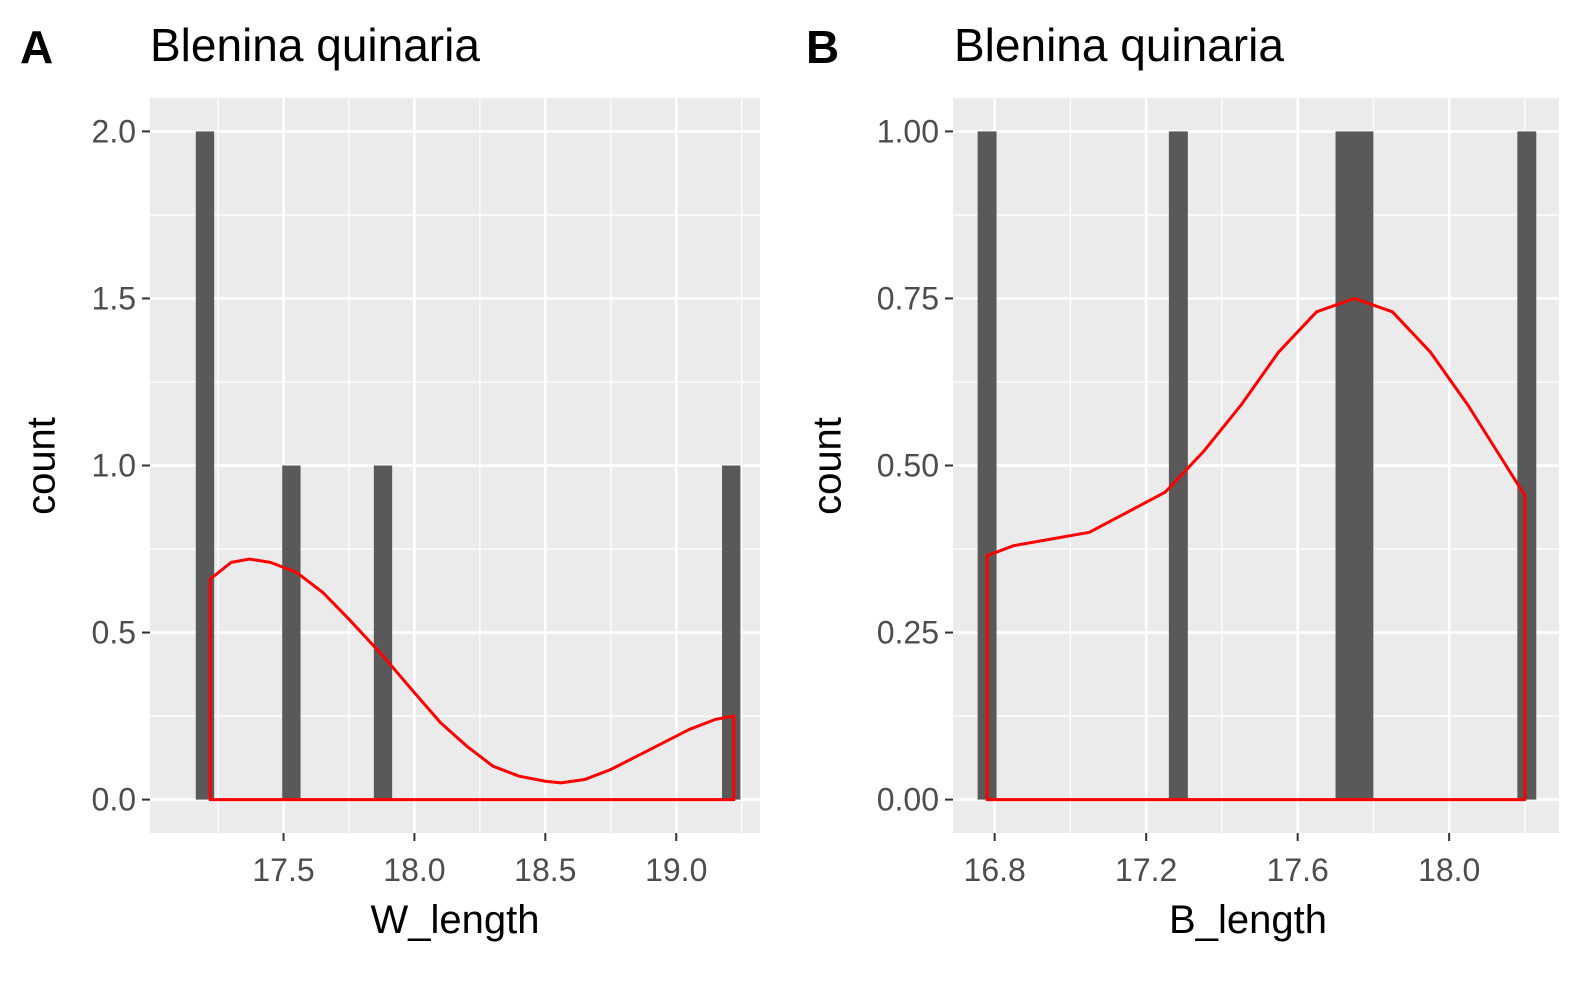  I want to click on x-axis-title: W_length, so click(455, 920).